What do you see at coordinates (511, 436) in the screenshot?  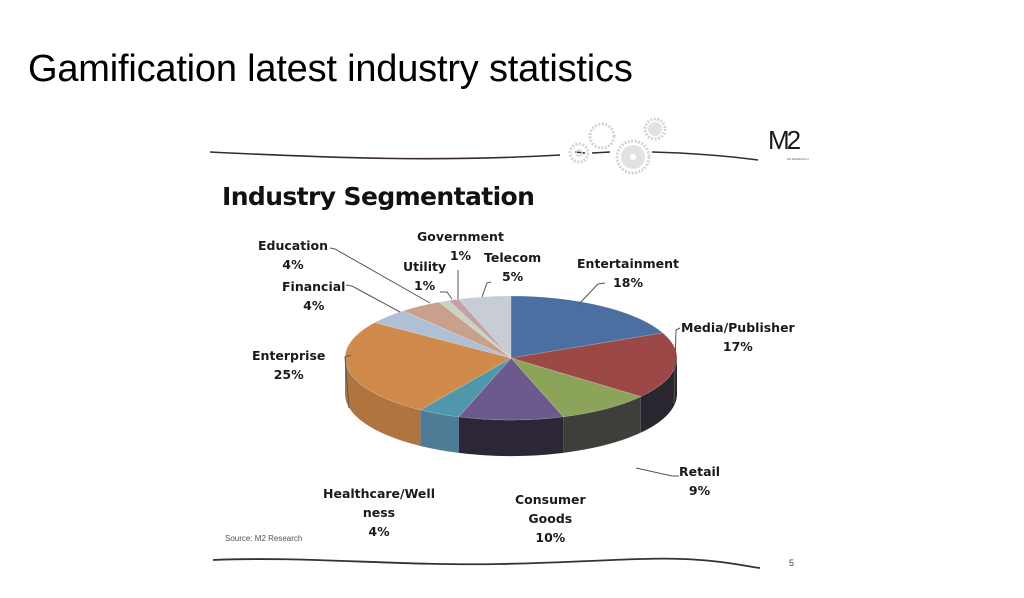 I see `pie-side-consumer-goods` at bounding box center [511, 436].